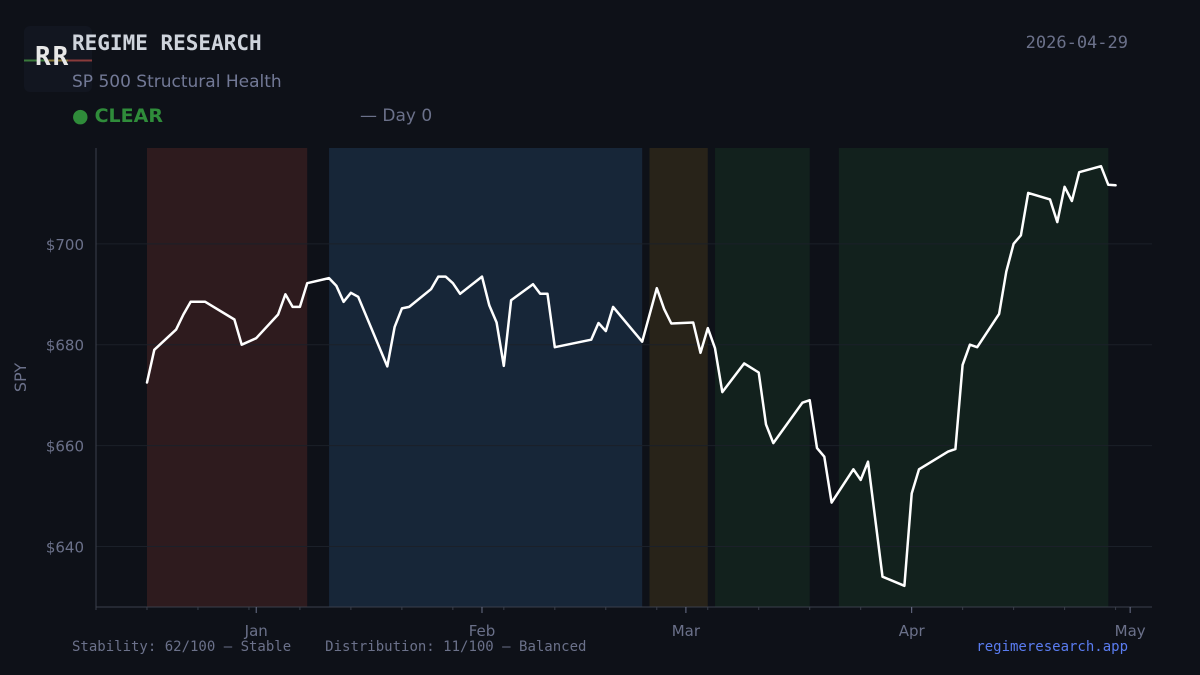 This screenshot has width=1200, height=675. What do you see at coordinates (456, 647) in the screenshot?
I see `distribution-metric: Distribution: 11/100 — Balanced` at bounding box center [456, 647].